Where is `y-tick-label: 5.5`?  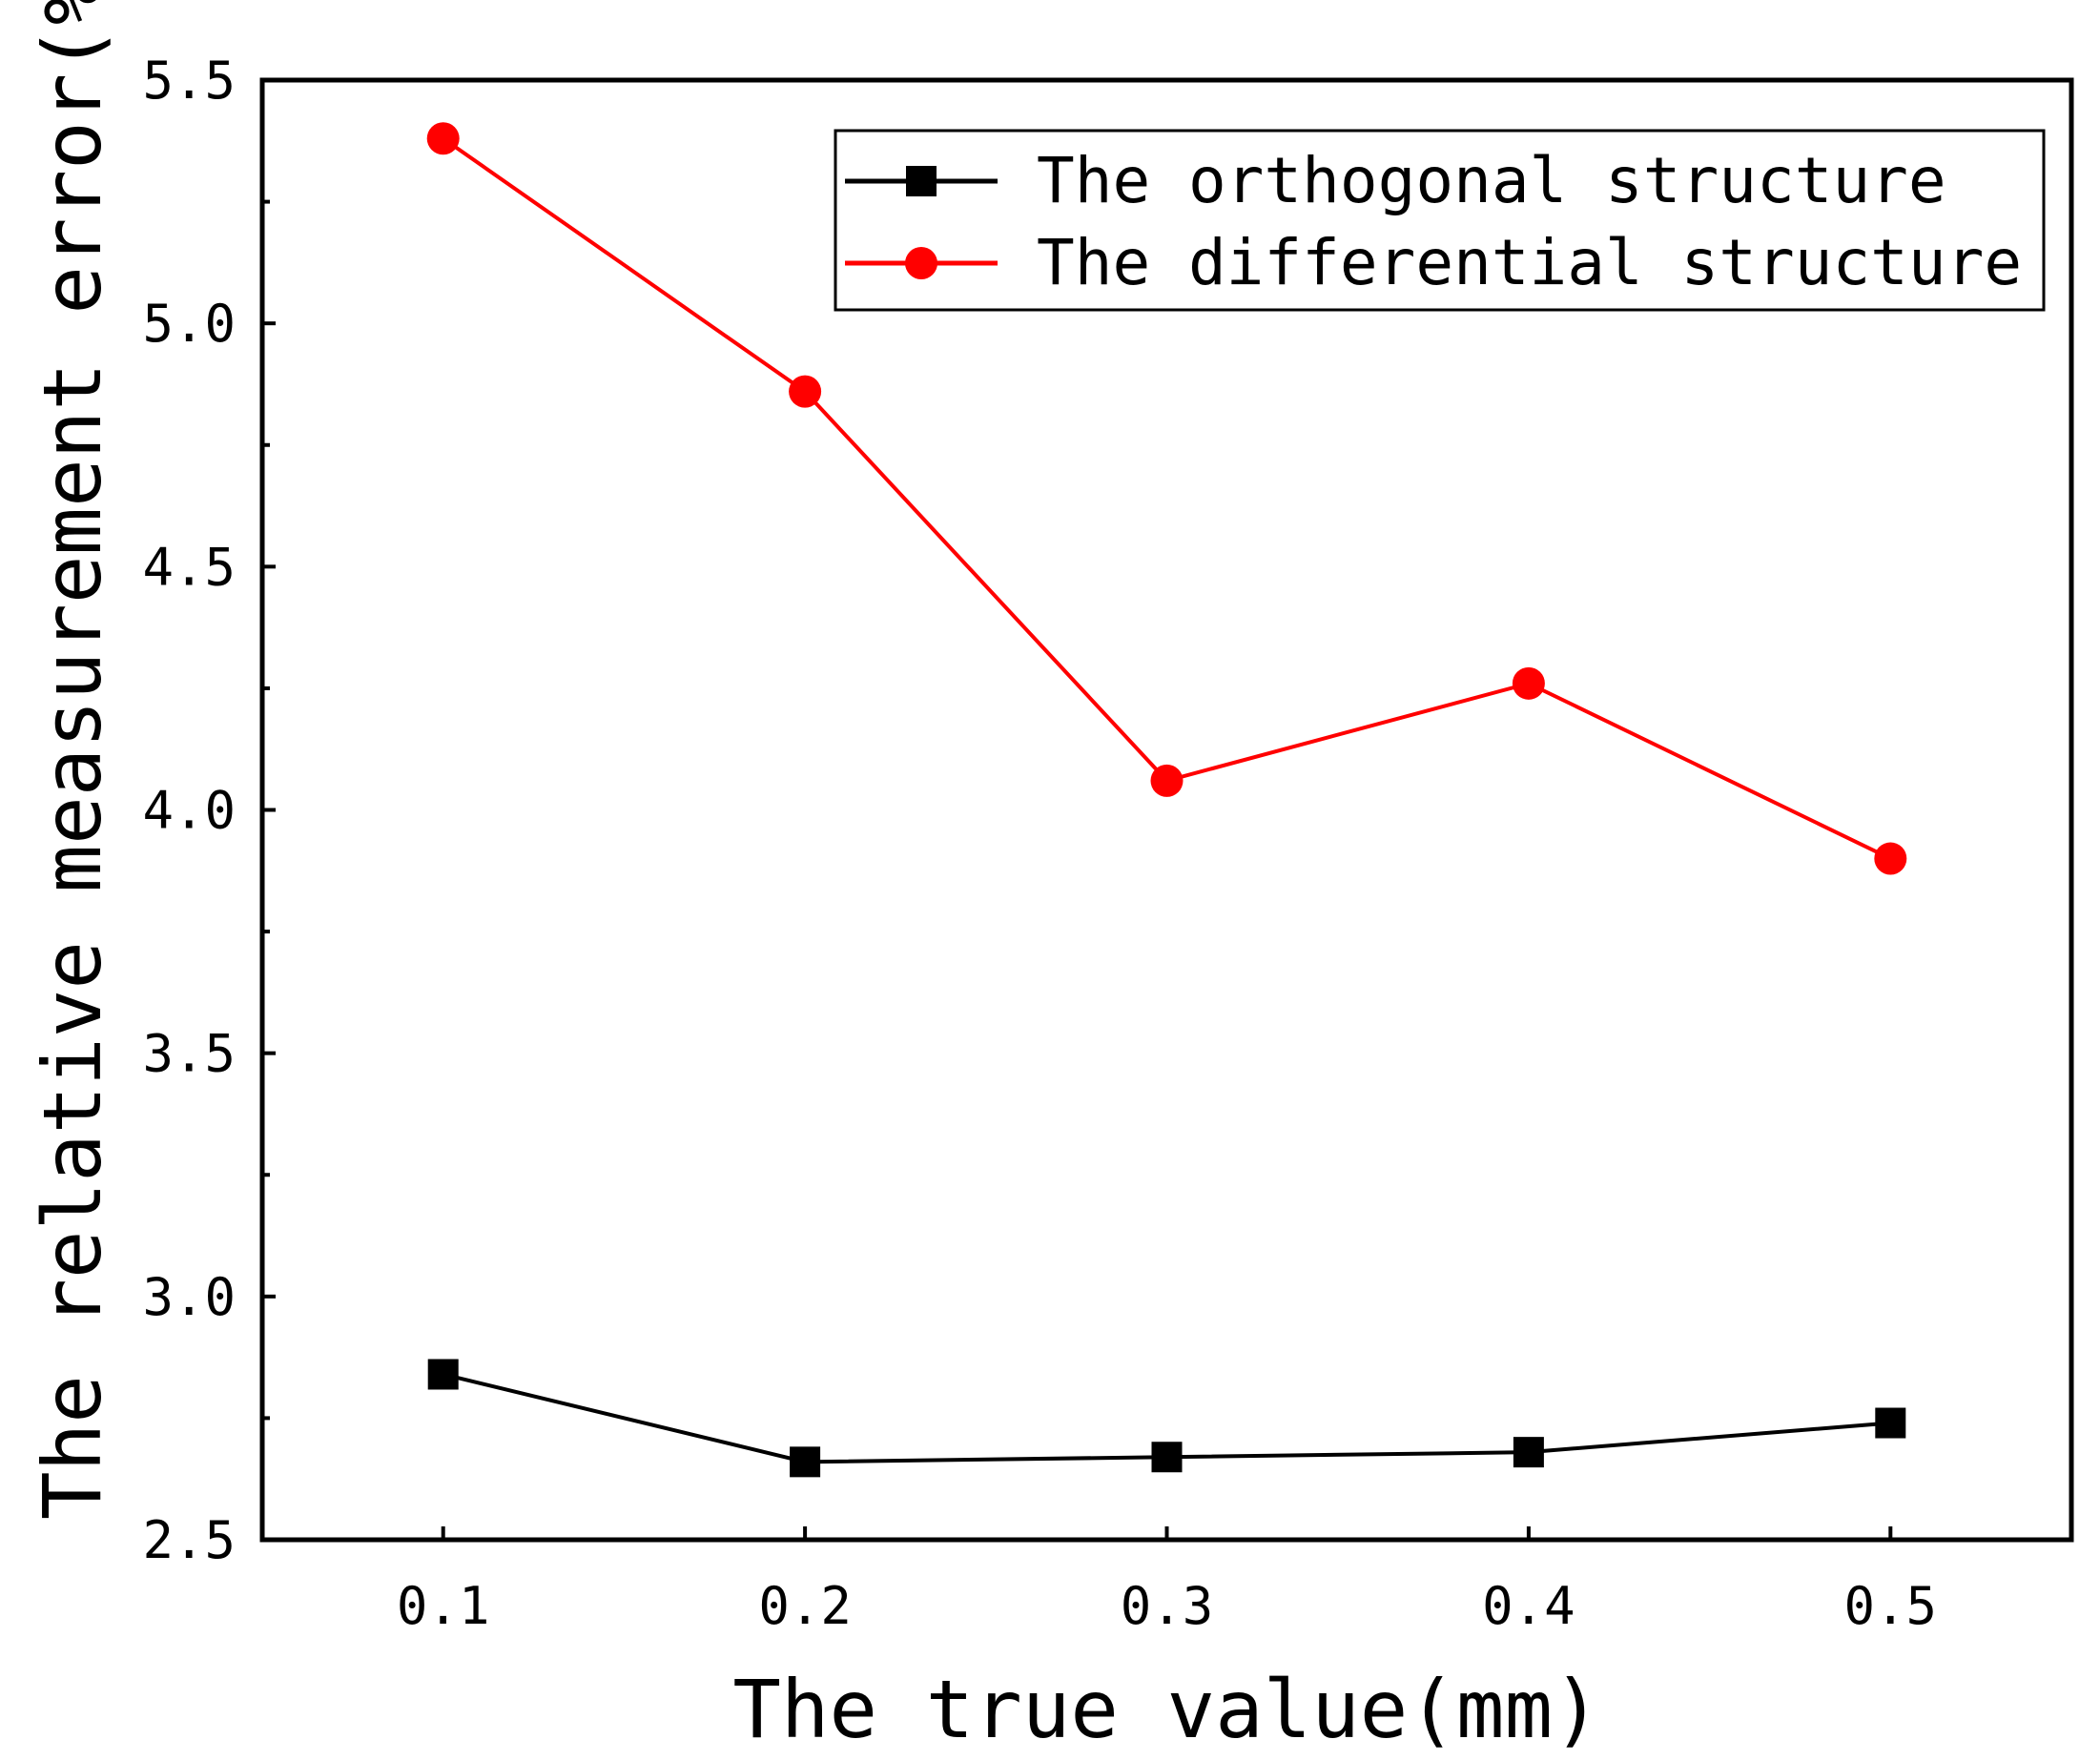
y-tick-label: 5.5 is located at coordinates (189, 81).